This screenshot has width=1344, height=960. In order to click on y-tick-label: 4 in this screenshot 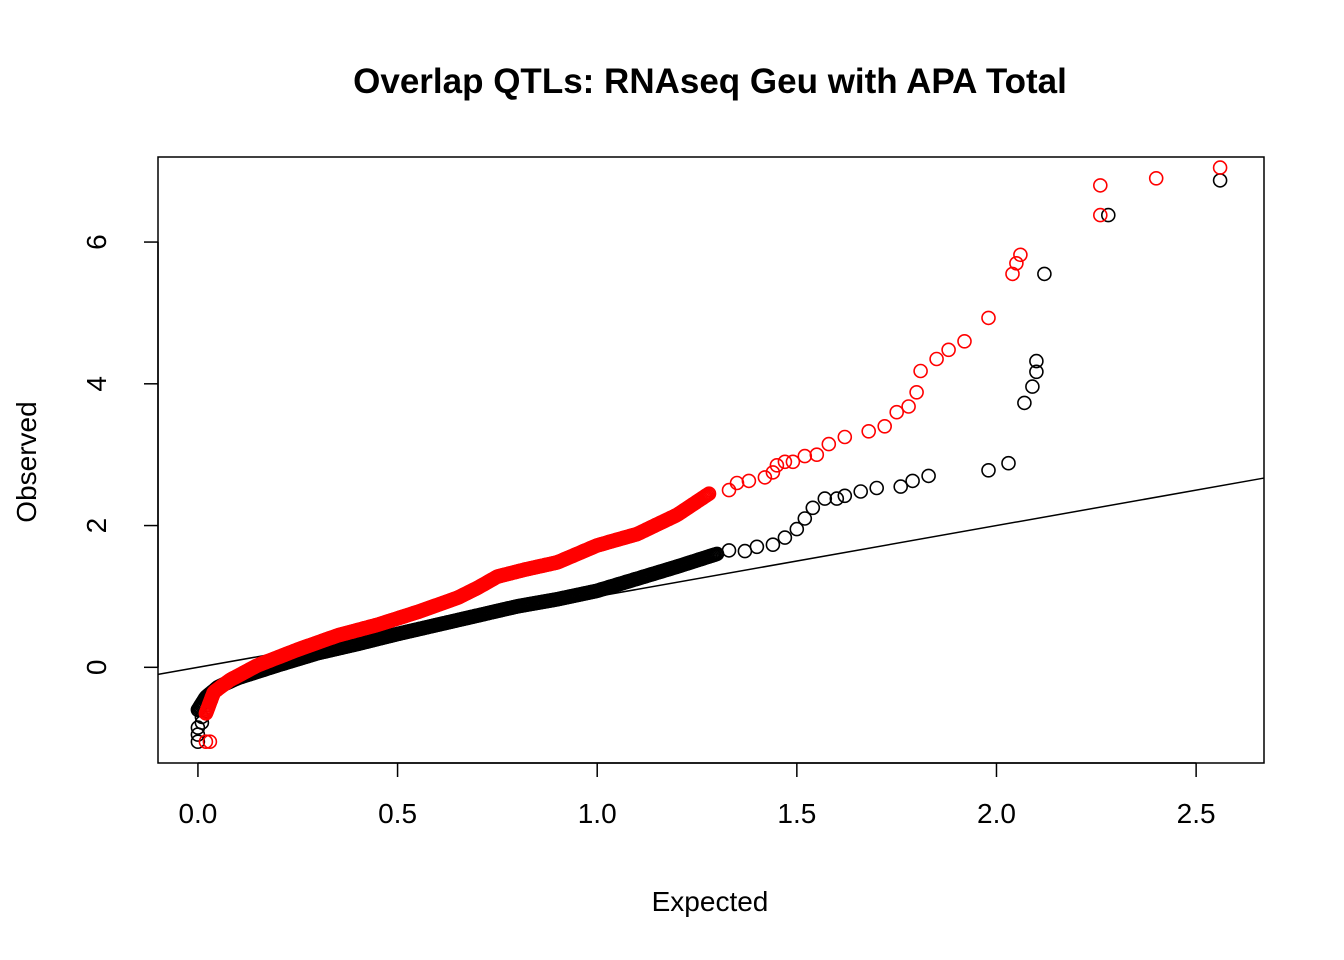, I will do `click(96, 384)`.